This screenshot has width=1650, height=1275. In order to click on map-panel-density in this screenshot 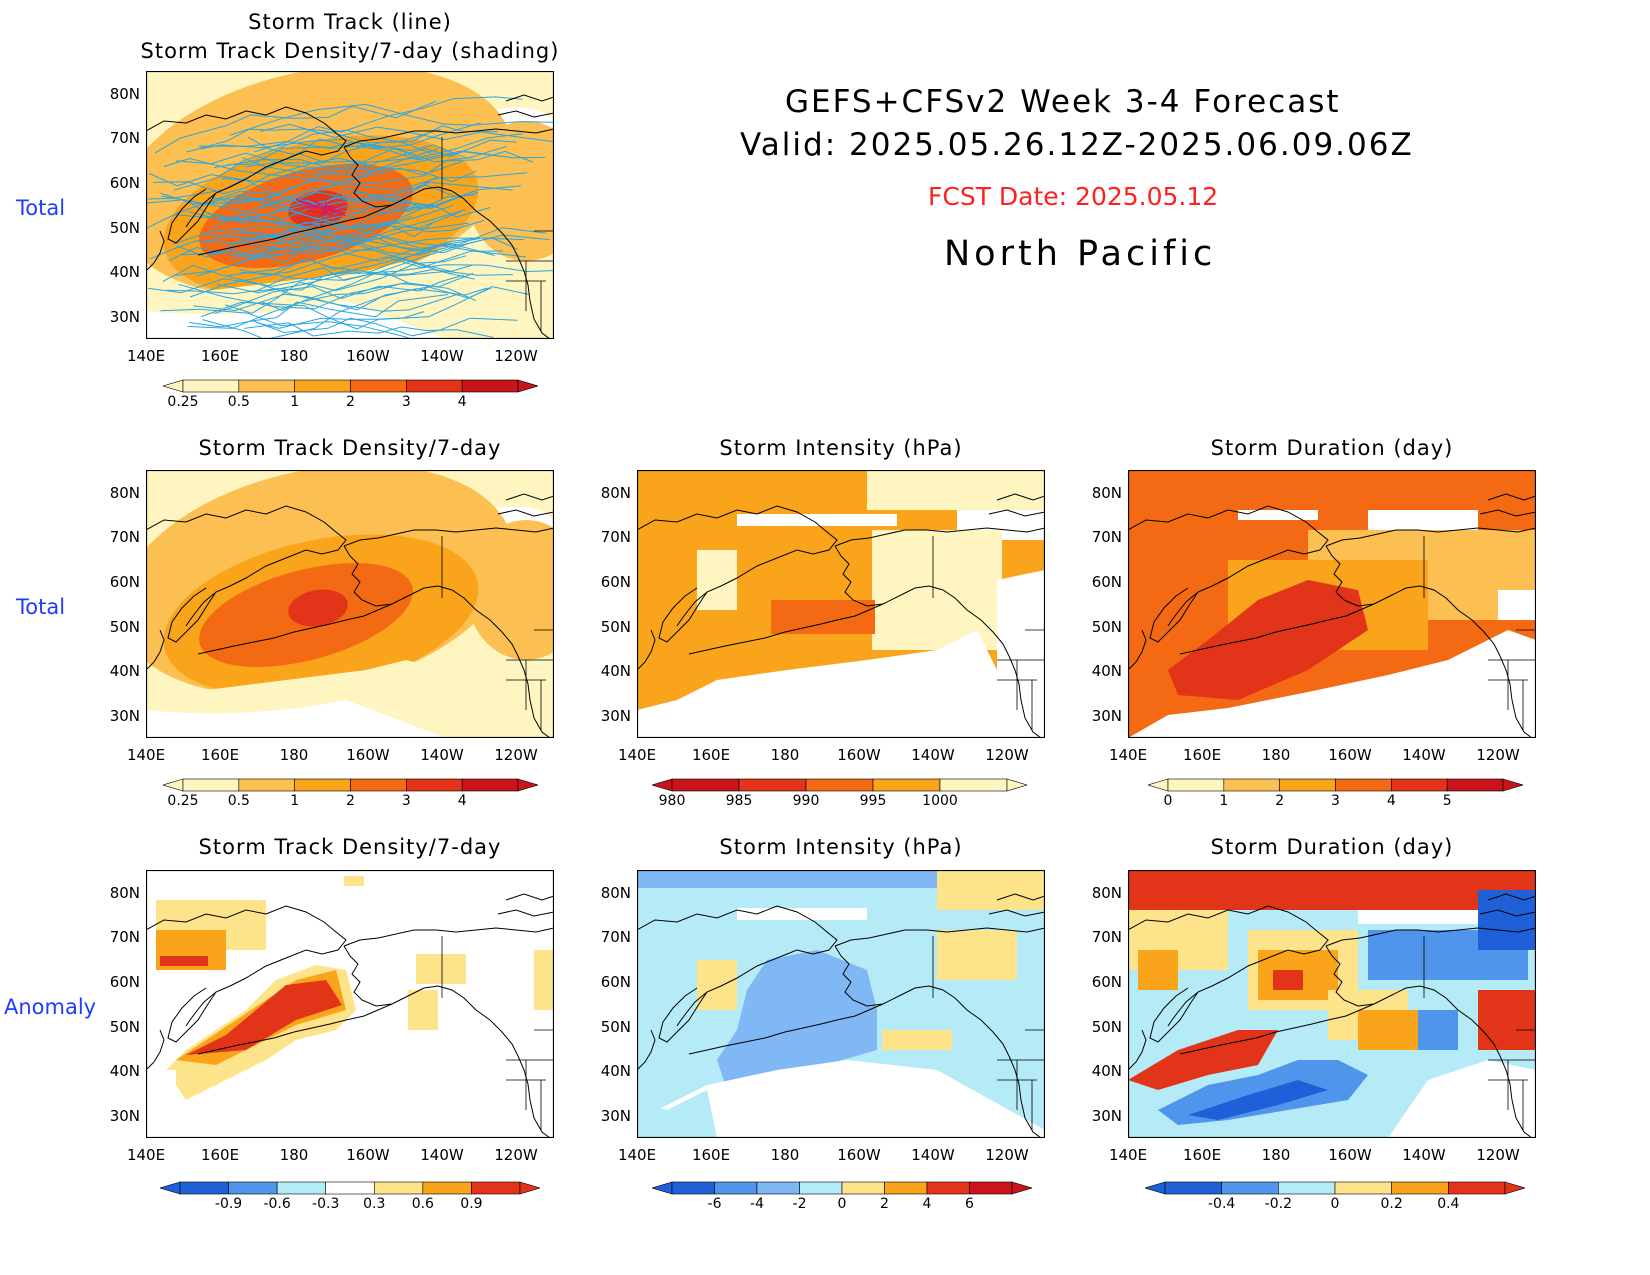, I will do `click(350, 604)`.